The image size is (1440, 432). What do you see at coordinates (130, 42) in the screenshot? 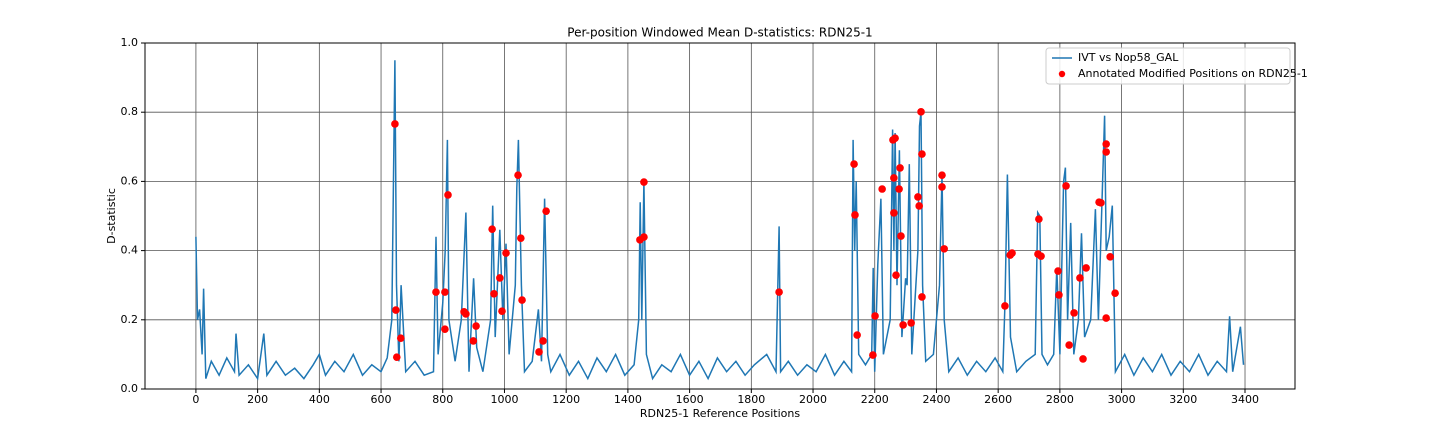
I see `y-tick-label: 1.0` at bounding box center [130, 42].